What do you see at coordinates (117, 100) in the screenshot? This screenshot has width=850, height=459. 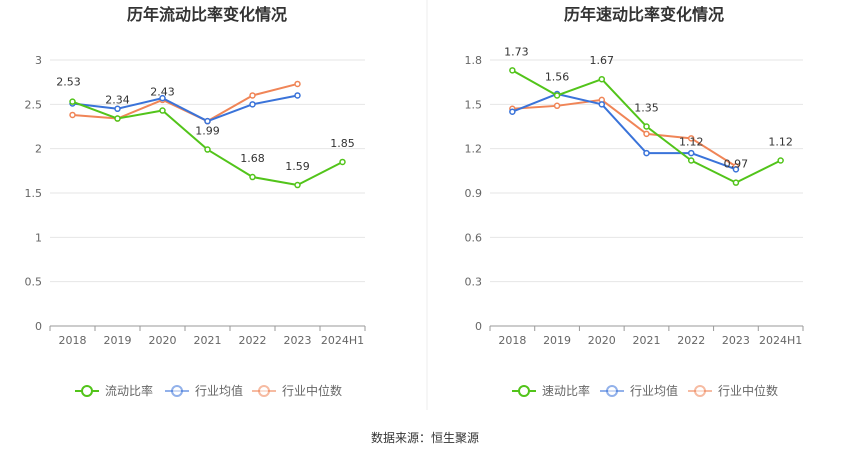 I see `data-label: 2.34` at bounding box center [117, 100].